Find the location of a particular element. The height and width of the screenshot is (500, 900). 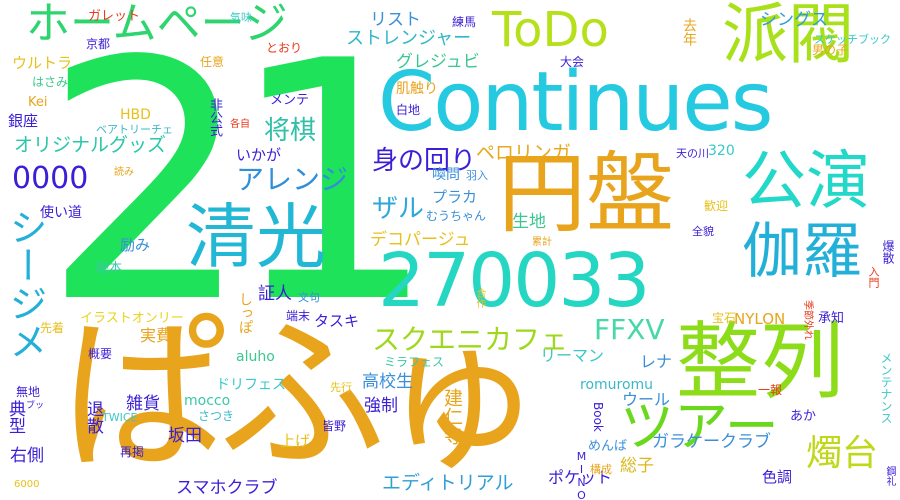

cloud-word: 身の回り is located at coordinates (424, 161).